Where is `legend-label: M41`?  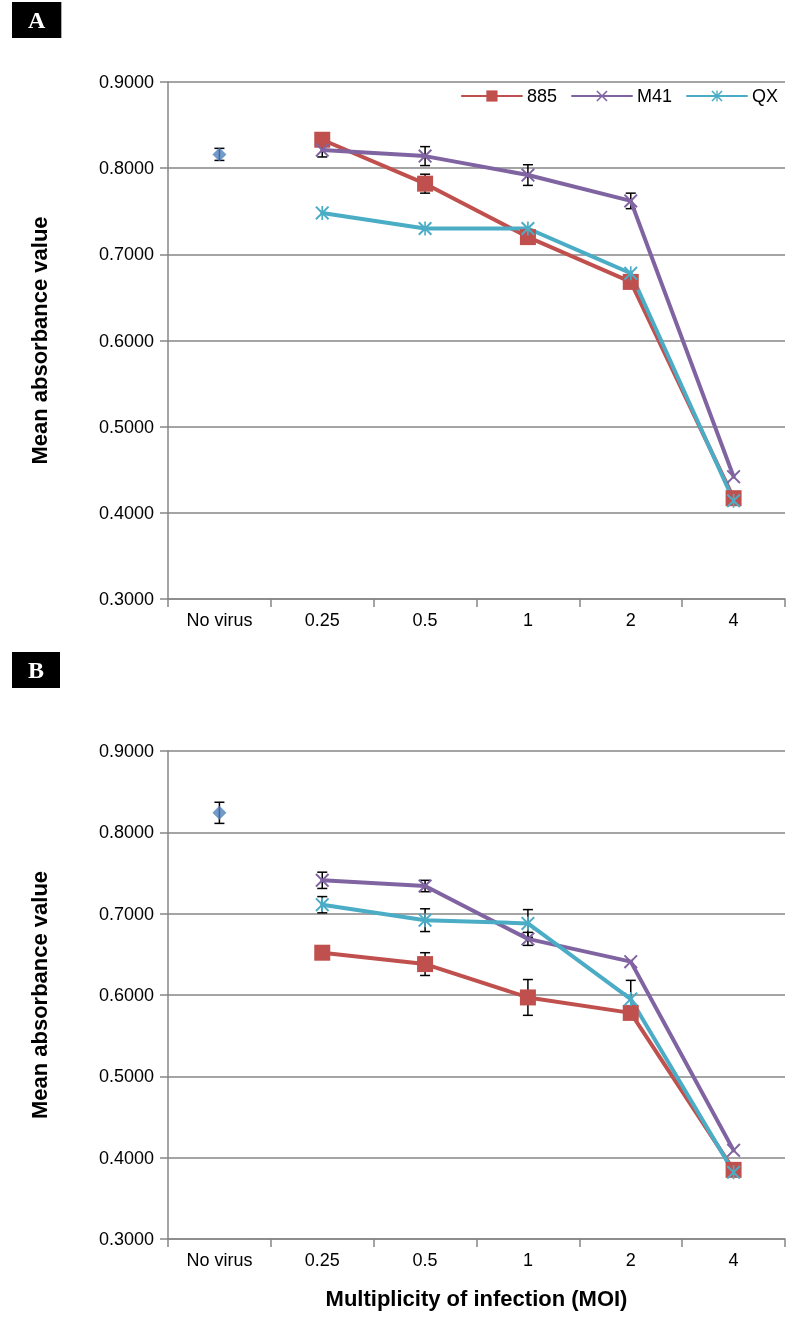
legend-label: M41 is located at coordinates (654, 96).